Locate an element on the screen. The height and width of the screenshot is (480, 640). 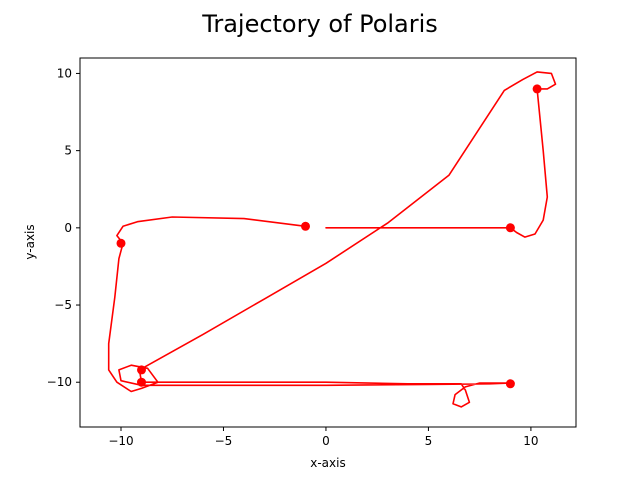
x-tick-label: 10 is located at coordinates (530, 441).